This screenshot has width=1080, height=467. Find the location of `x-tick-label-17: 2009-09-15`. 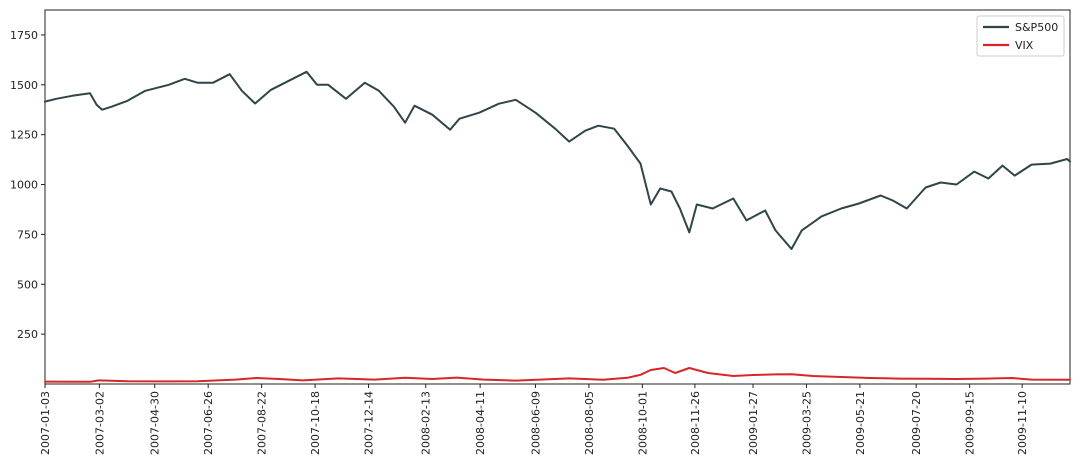

x-tick-label-17: 2009-09-15 is located at coordinates (970, 423).